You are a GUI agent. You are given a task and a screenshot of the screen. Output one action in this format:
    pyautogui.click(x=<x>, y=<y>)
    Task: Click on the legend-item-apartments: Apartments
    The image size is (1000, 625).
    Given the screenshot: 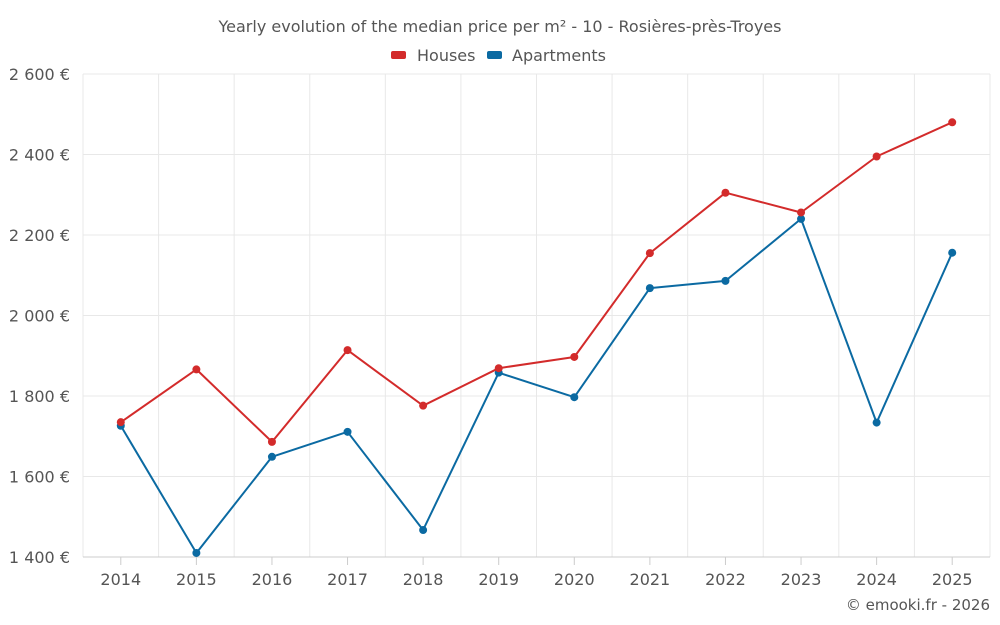 What is the action you would take?
    pyautogui.click(x=546, y=55)
    